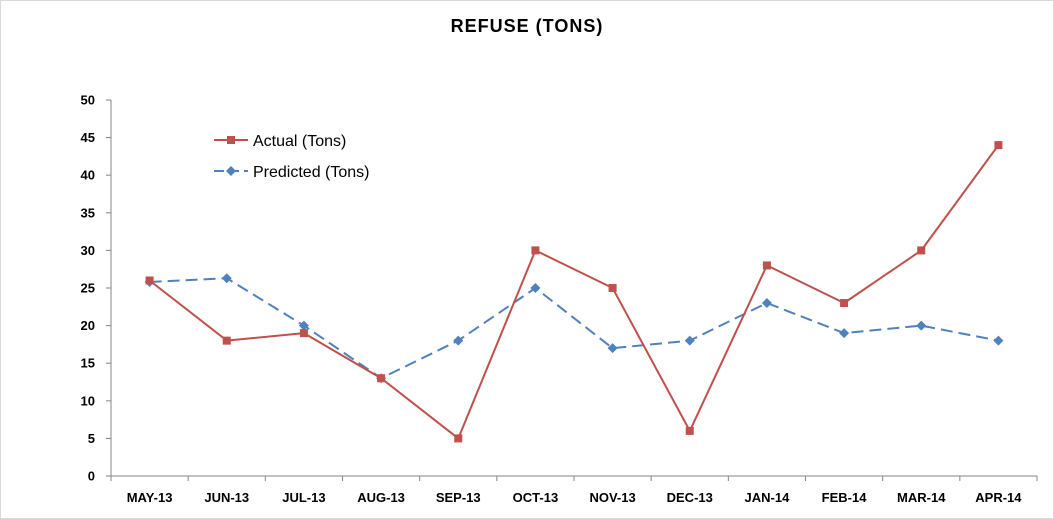  What do you see at coordinates (88, 175) in the screenshot?
I see `y-tick-label: 40` at bounding box center [88, 175].